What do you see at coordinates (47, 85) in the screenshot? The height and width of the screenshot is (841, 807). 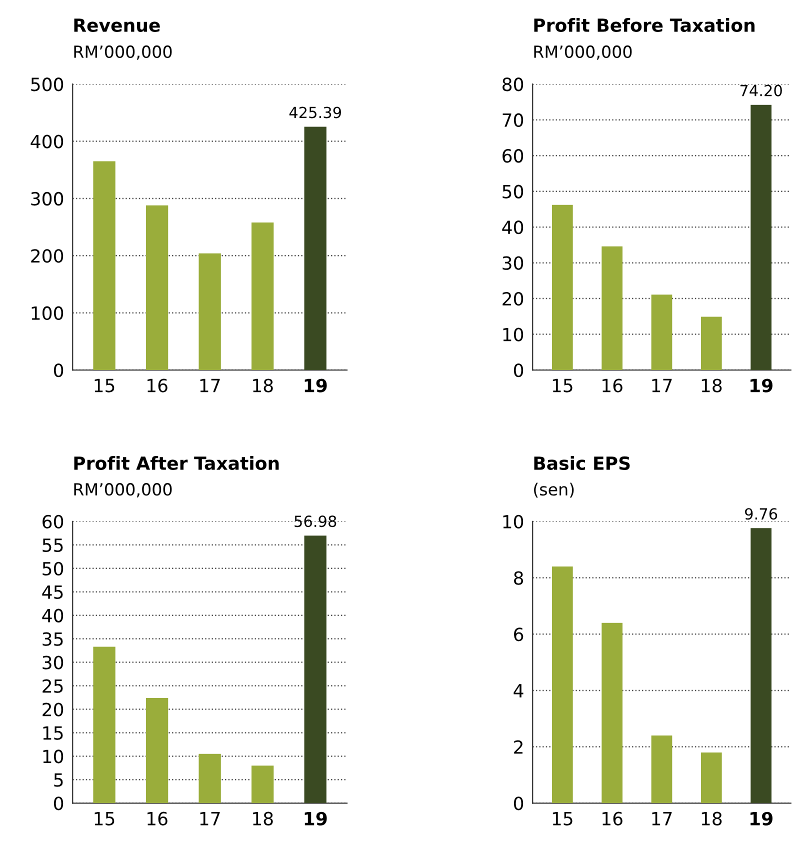 I see `y-tick-label: 500` at bounding box center [47, 85].